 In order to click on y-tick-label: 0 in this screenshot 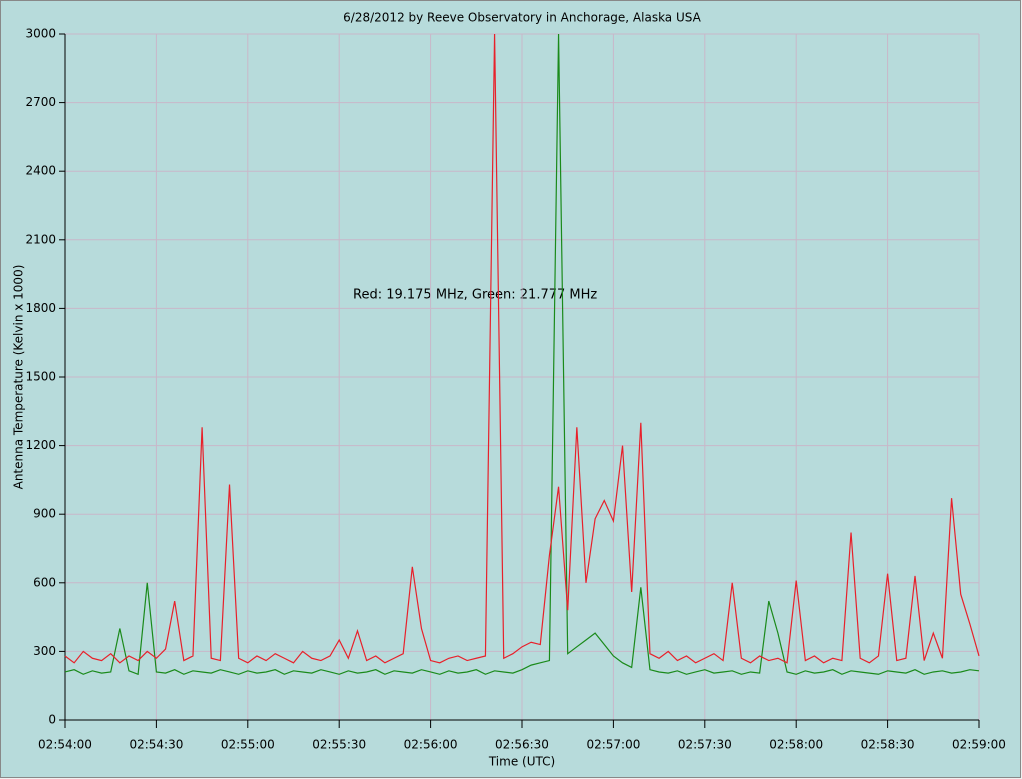, I will do `click(52, 720)`.